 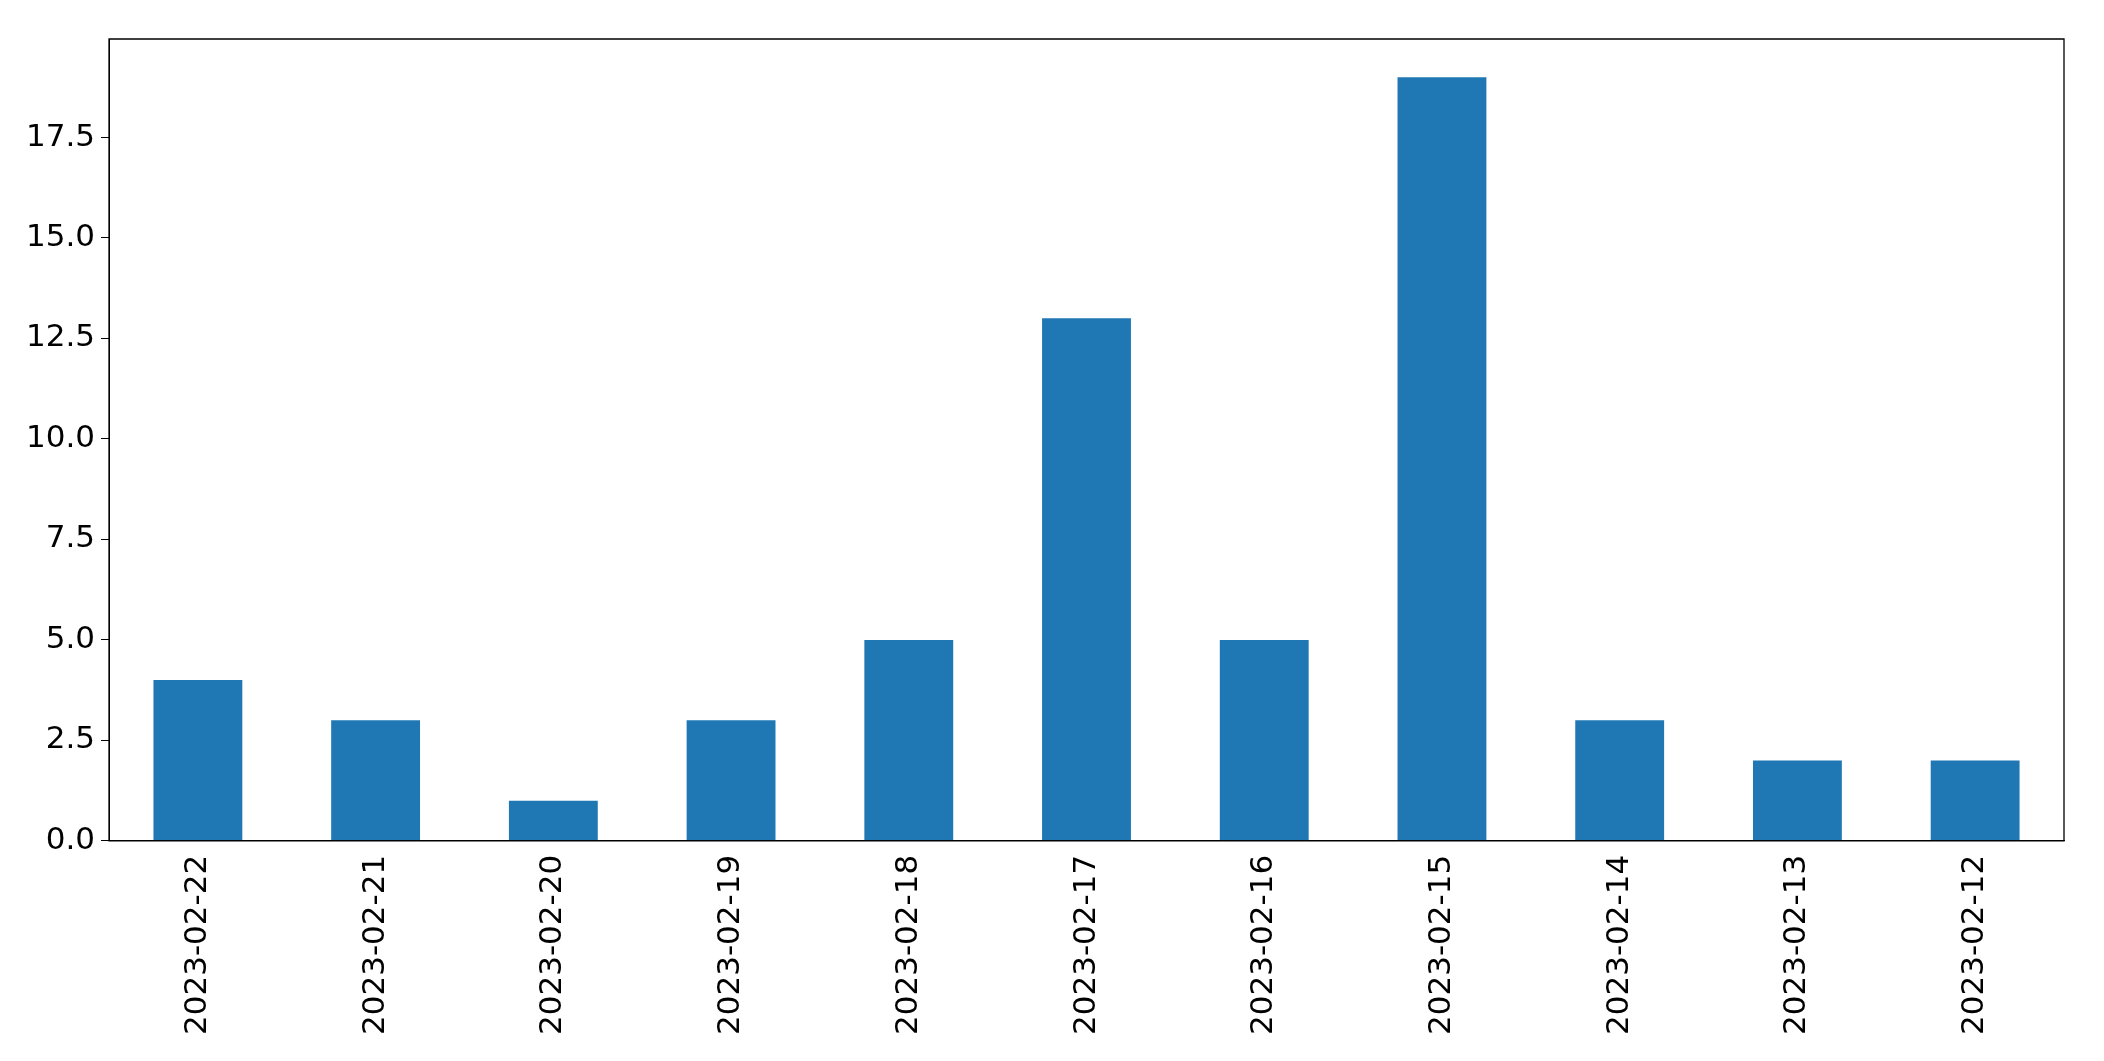 I want to click on y-tick-label: 5.0, so click(x=70, y=636).